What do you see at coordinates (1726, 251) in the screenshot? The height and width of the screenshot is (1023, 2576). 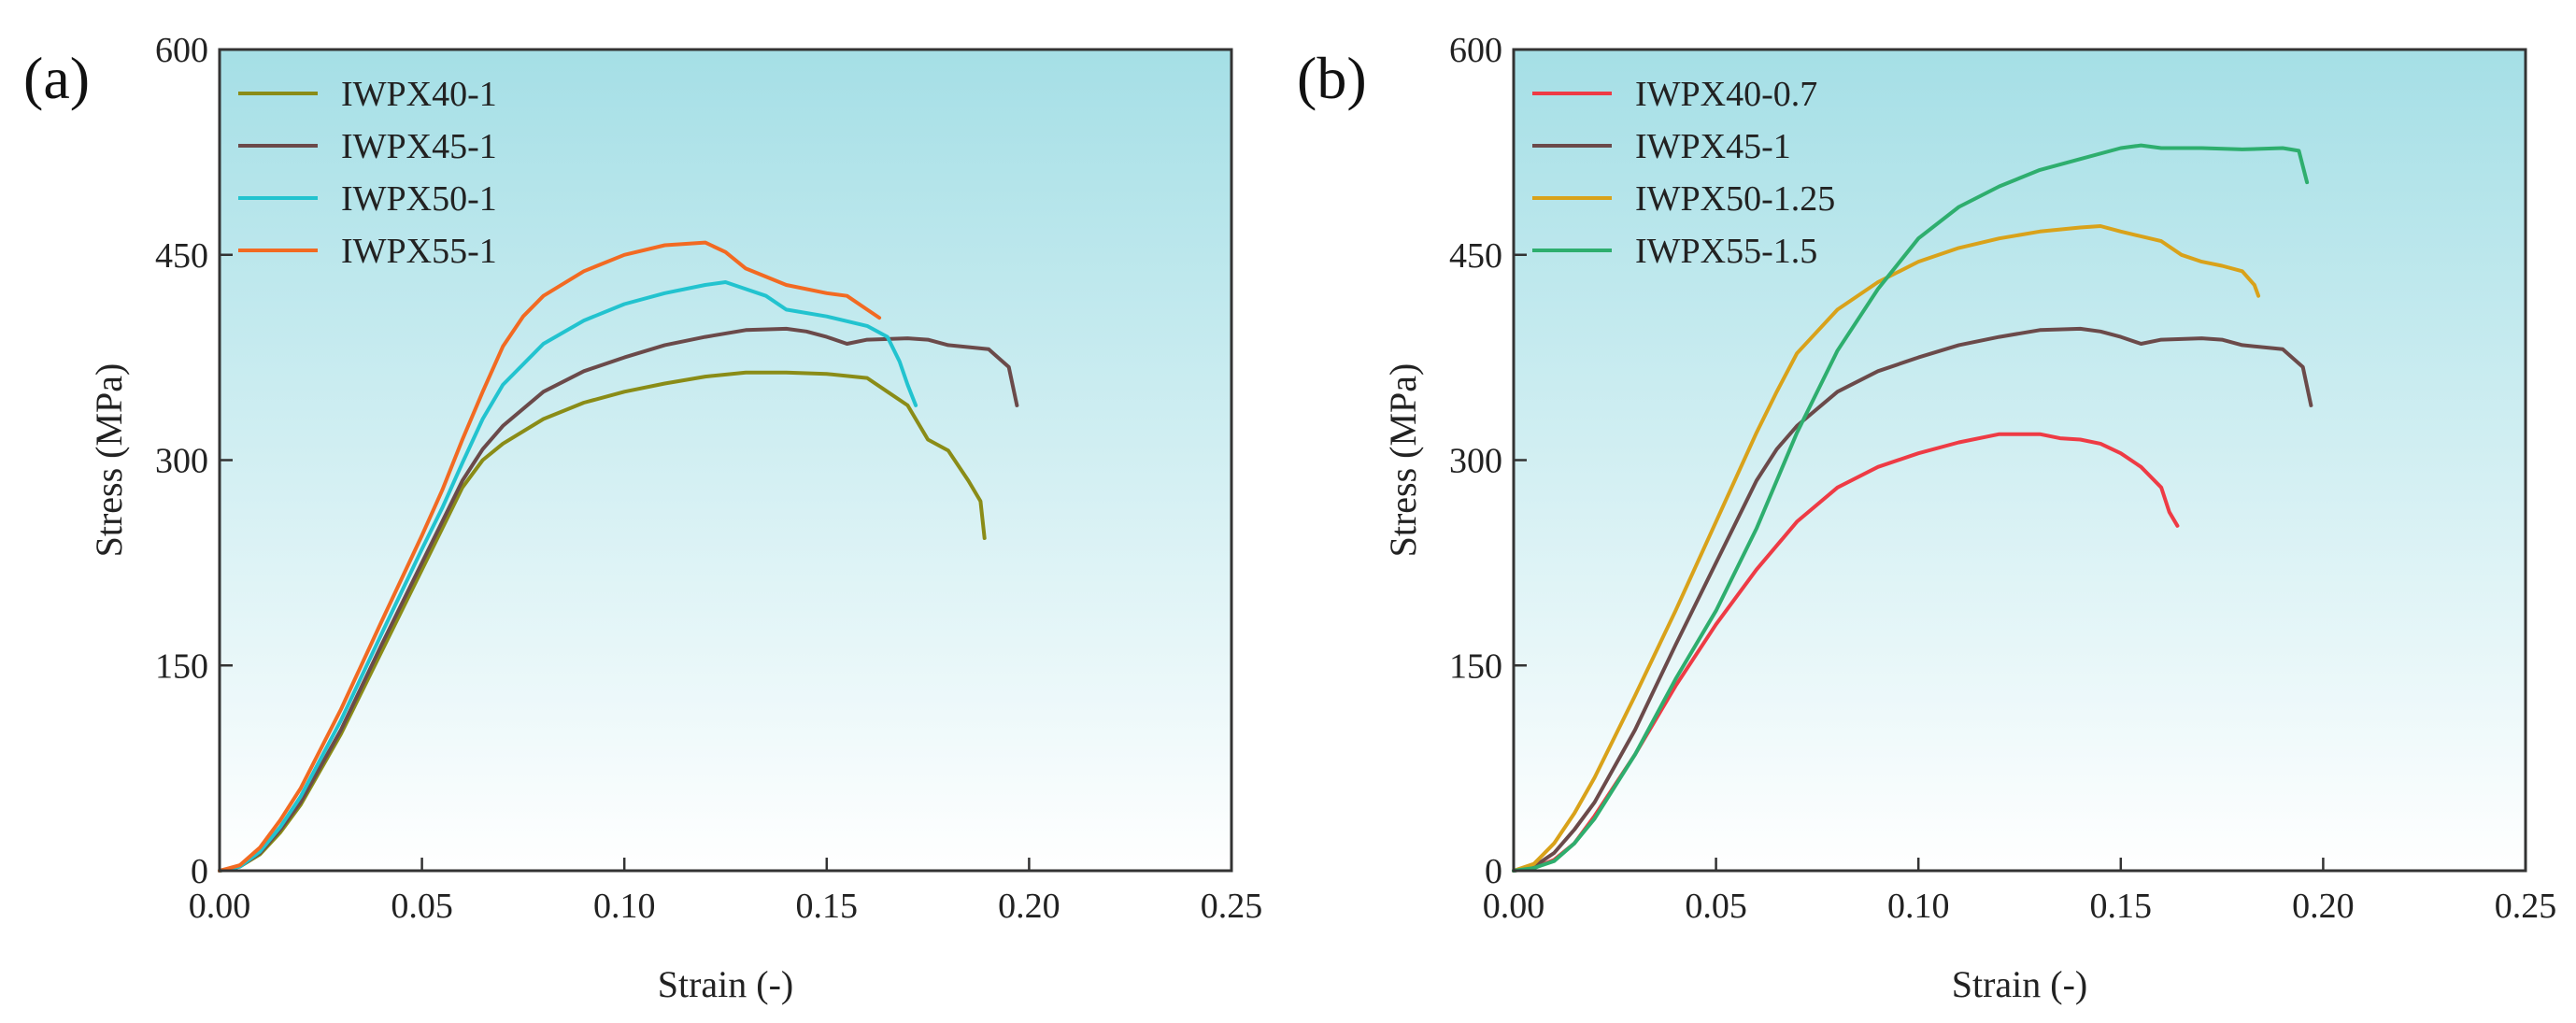 I see `legend-label: IWPX55-1.5` at bounding box center [1726, 251].